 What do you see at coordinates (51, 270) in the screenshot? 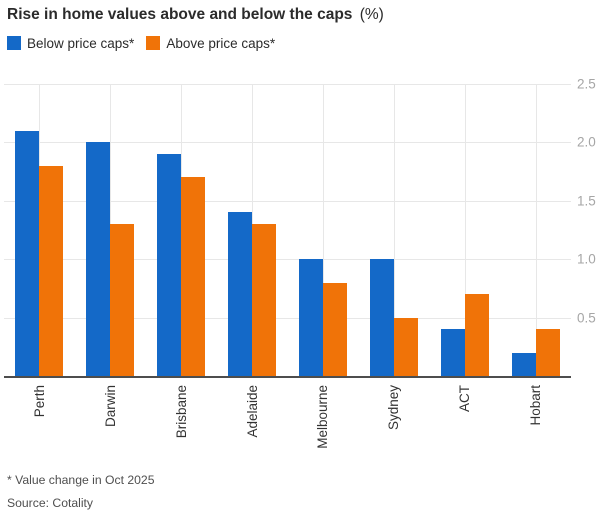
I see `bar-above-perth` at bounding box center [51, 270].